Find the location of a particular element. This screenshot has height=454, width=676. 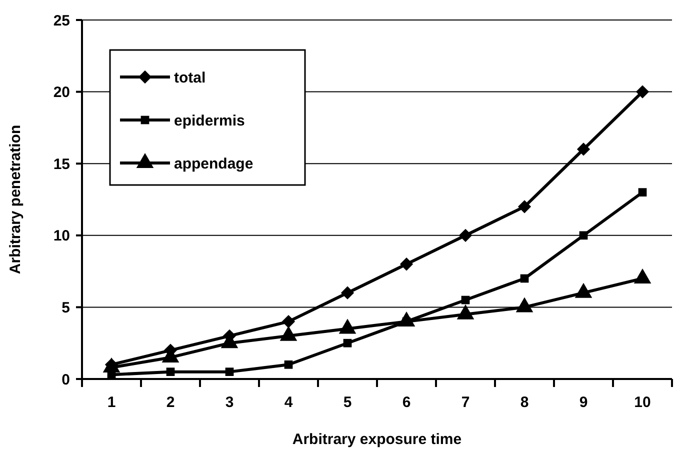

y-tick-label: 15 is located at coordinates (61, 164).